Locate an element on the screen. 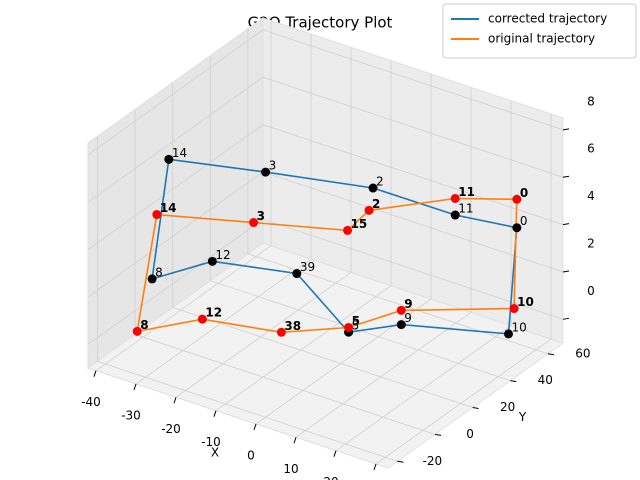 This screenshot has height=480, width=640. y-tick-label: 60 is located at coordinates (582, 353).